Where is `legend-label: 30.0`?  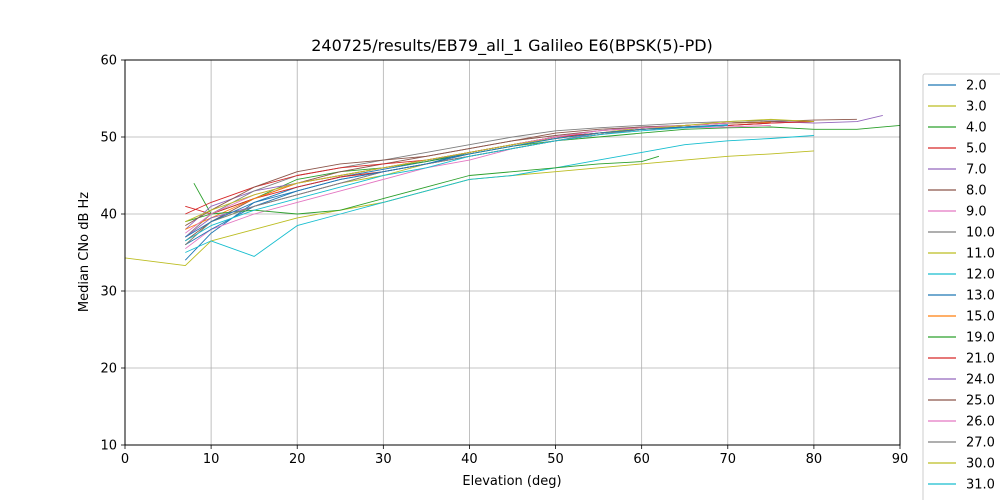
legend-label: 30.0 is located at coordinates (980, 464).